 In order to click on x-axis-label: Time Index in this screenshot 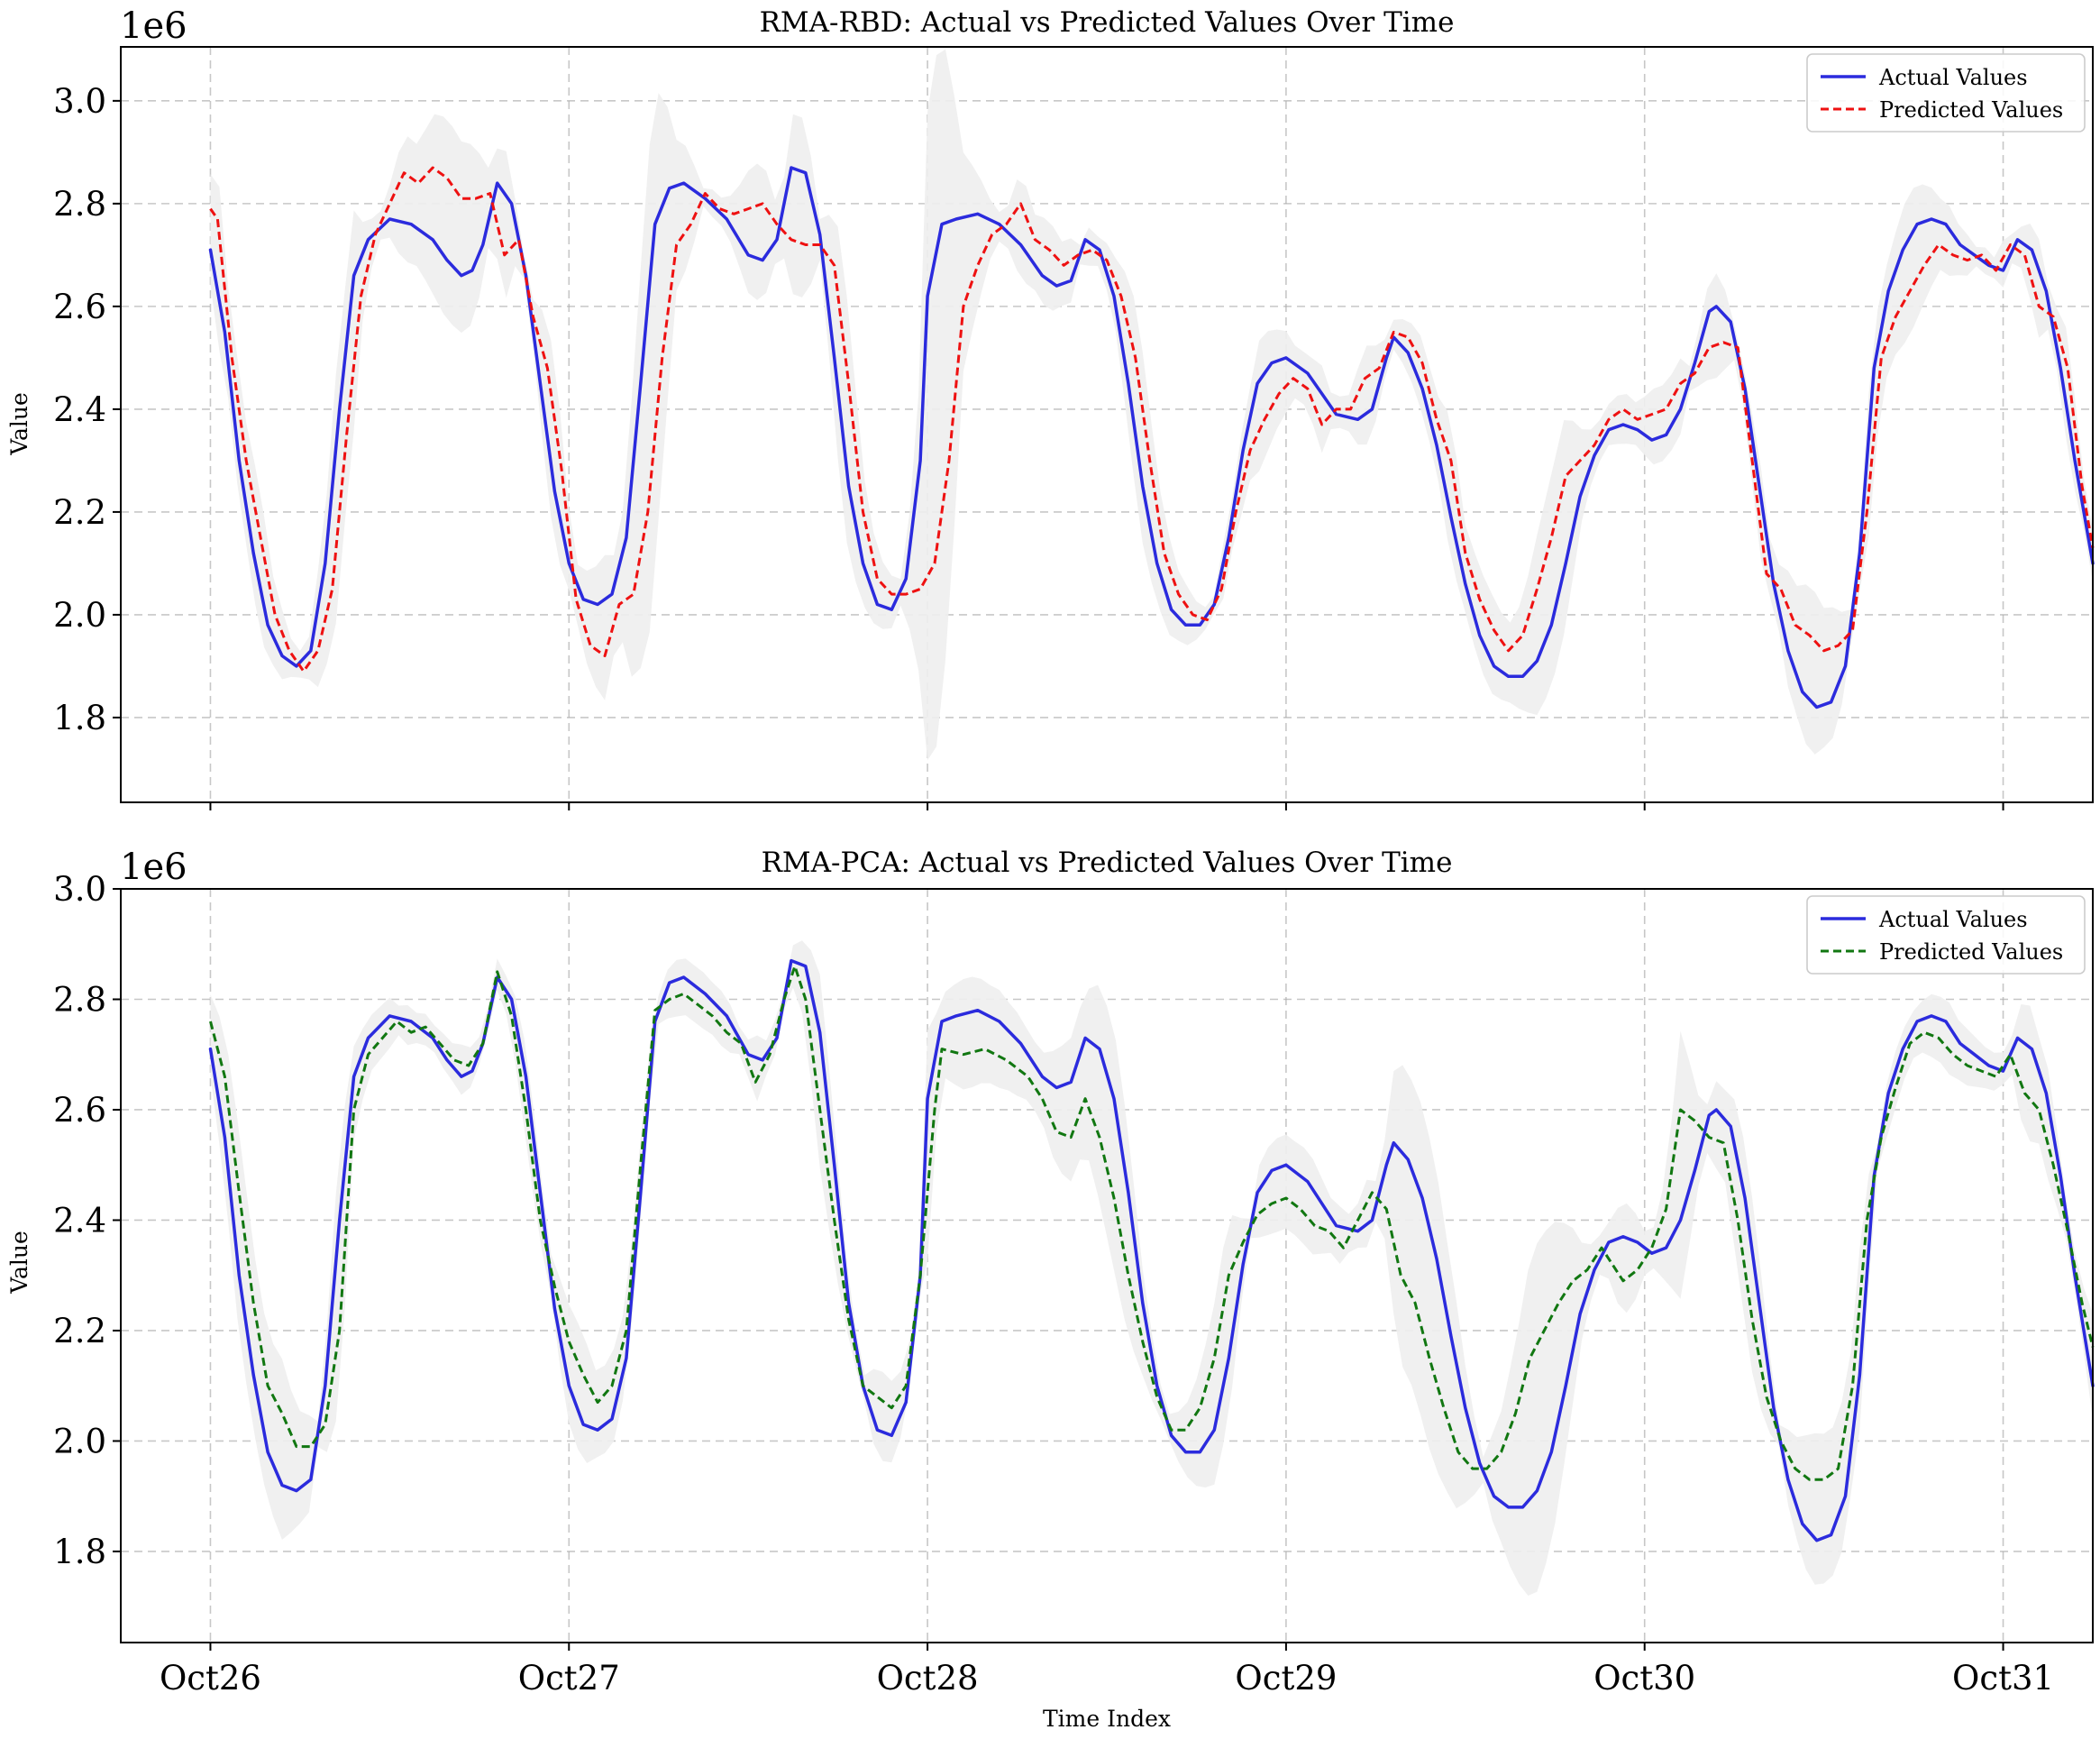, I will do `click(1107, 1719)`.